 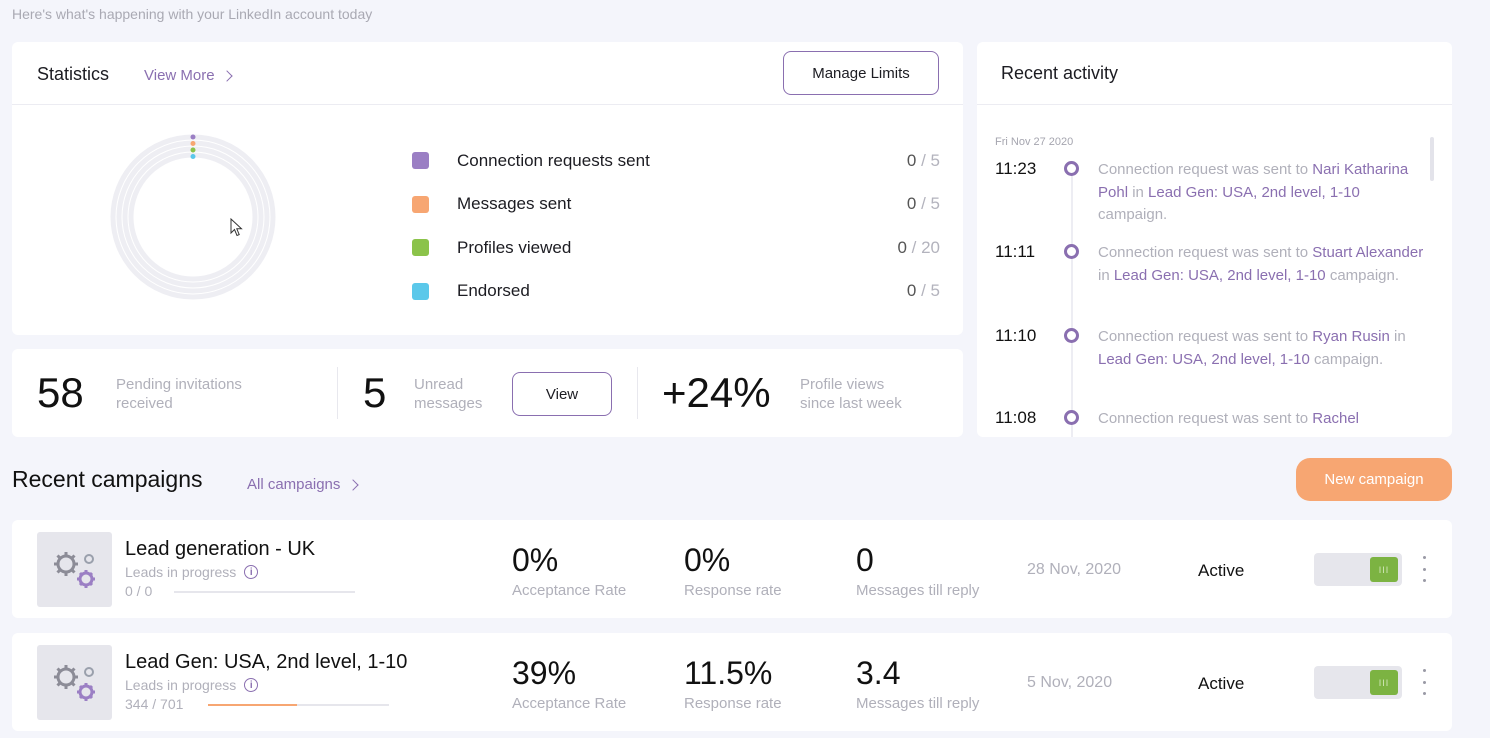 I want to click on legend-row: Endorsed 0 / 5, so click(x=676, y=292).